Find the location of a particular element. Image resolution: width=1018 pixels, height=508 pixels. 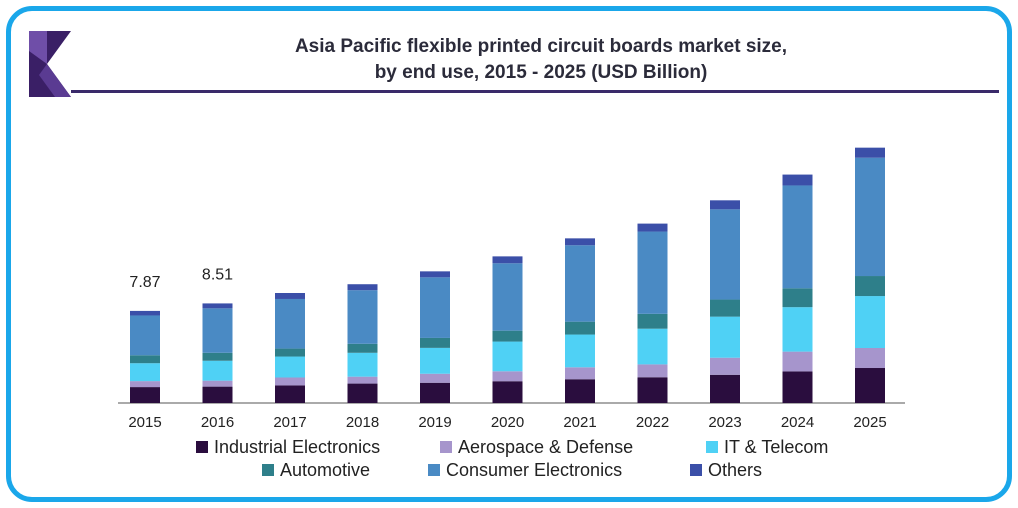

x-tick-label: 2020 is located at coordinates (507, 422).